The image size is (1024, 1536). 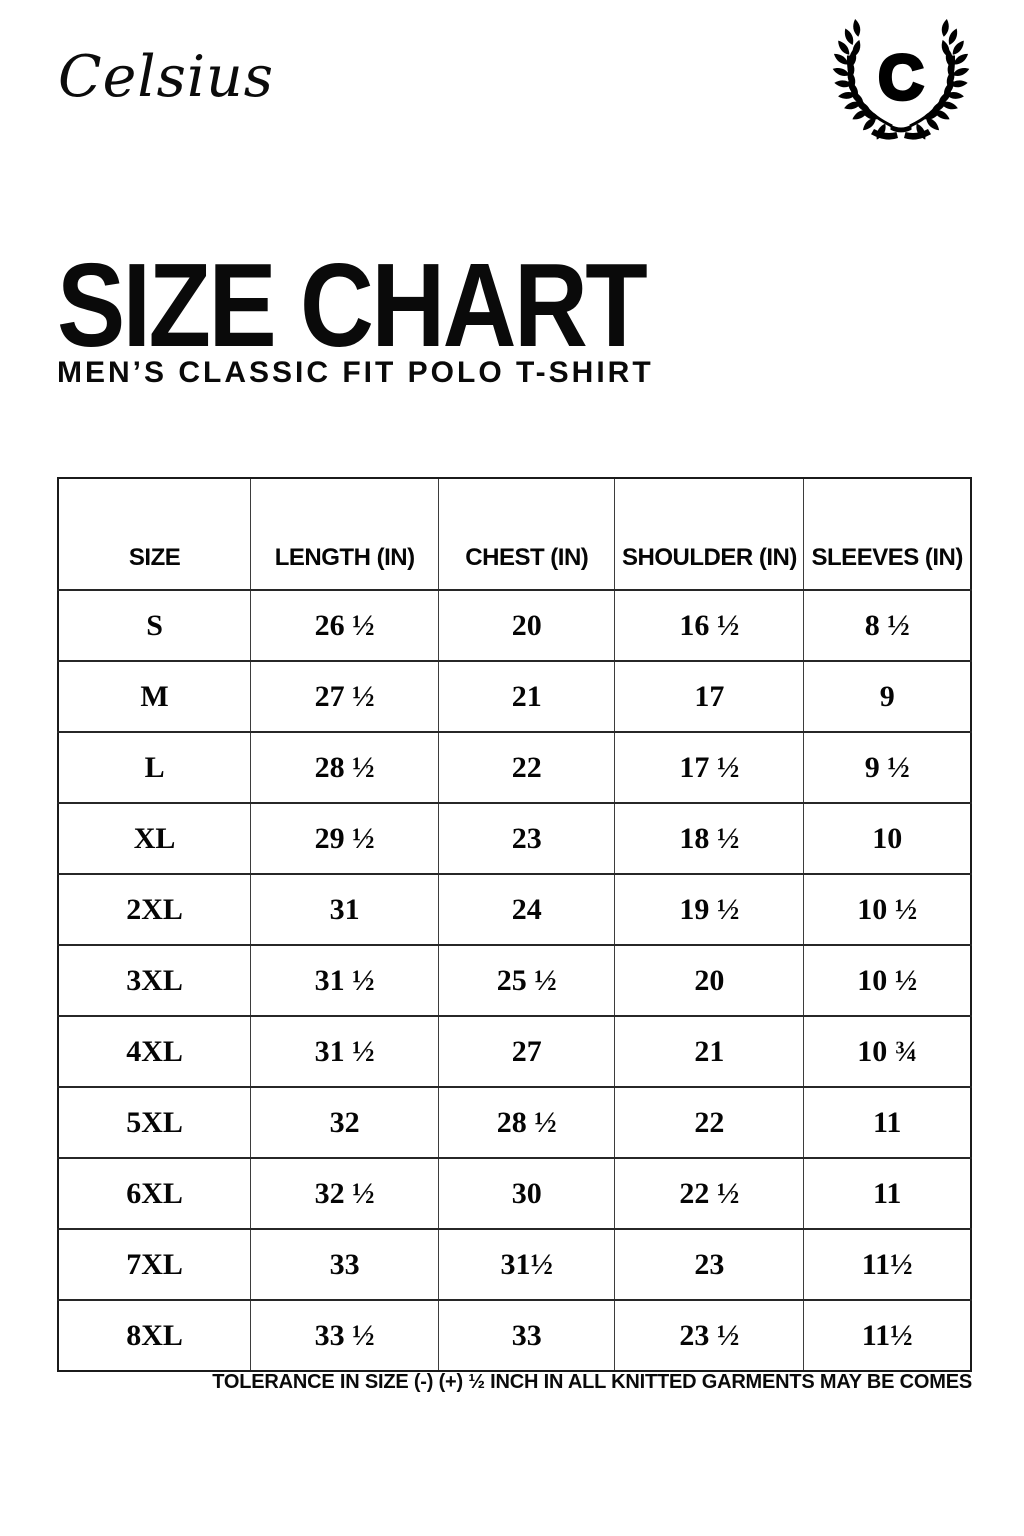 What do you see at coordinates (154, 1193) in the screenshot?
I see `size-label-cell: 6XL` at bounding box center [154, 1193].